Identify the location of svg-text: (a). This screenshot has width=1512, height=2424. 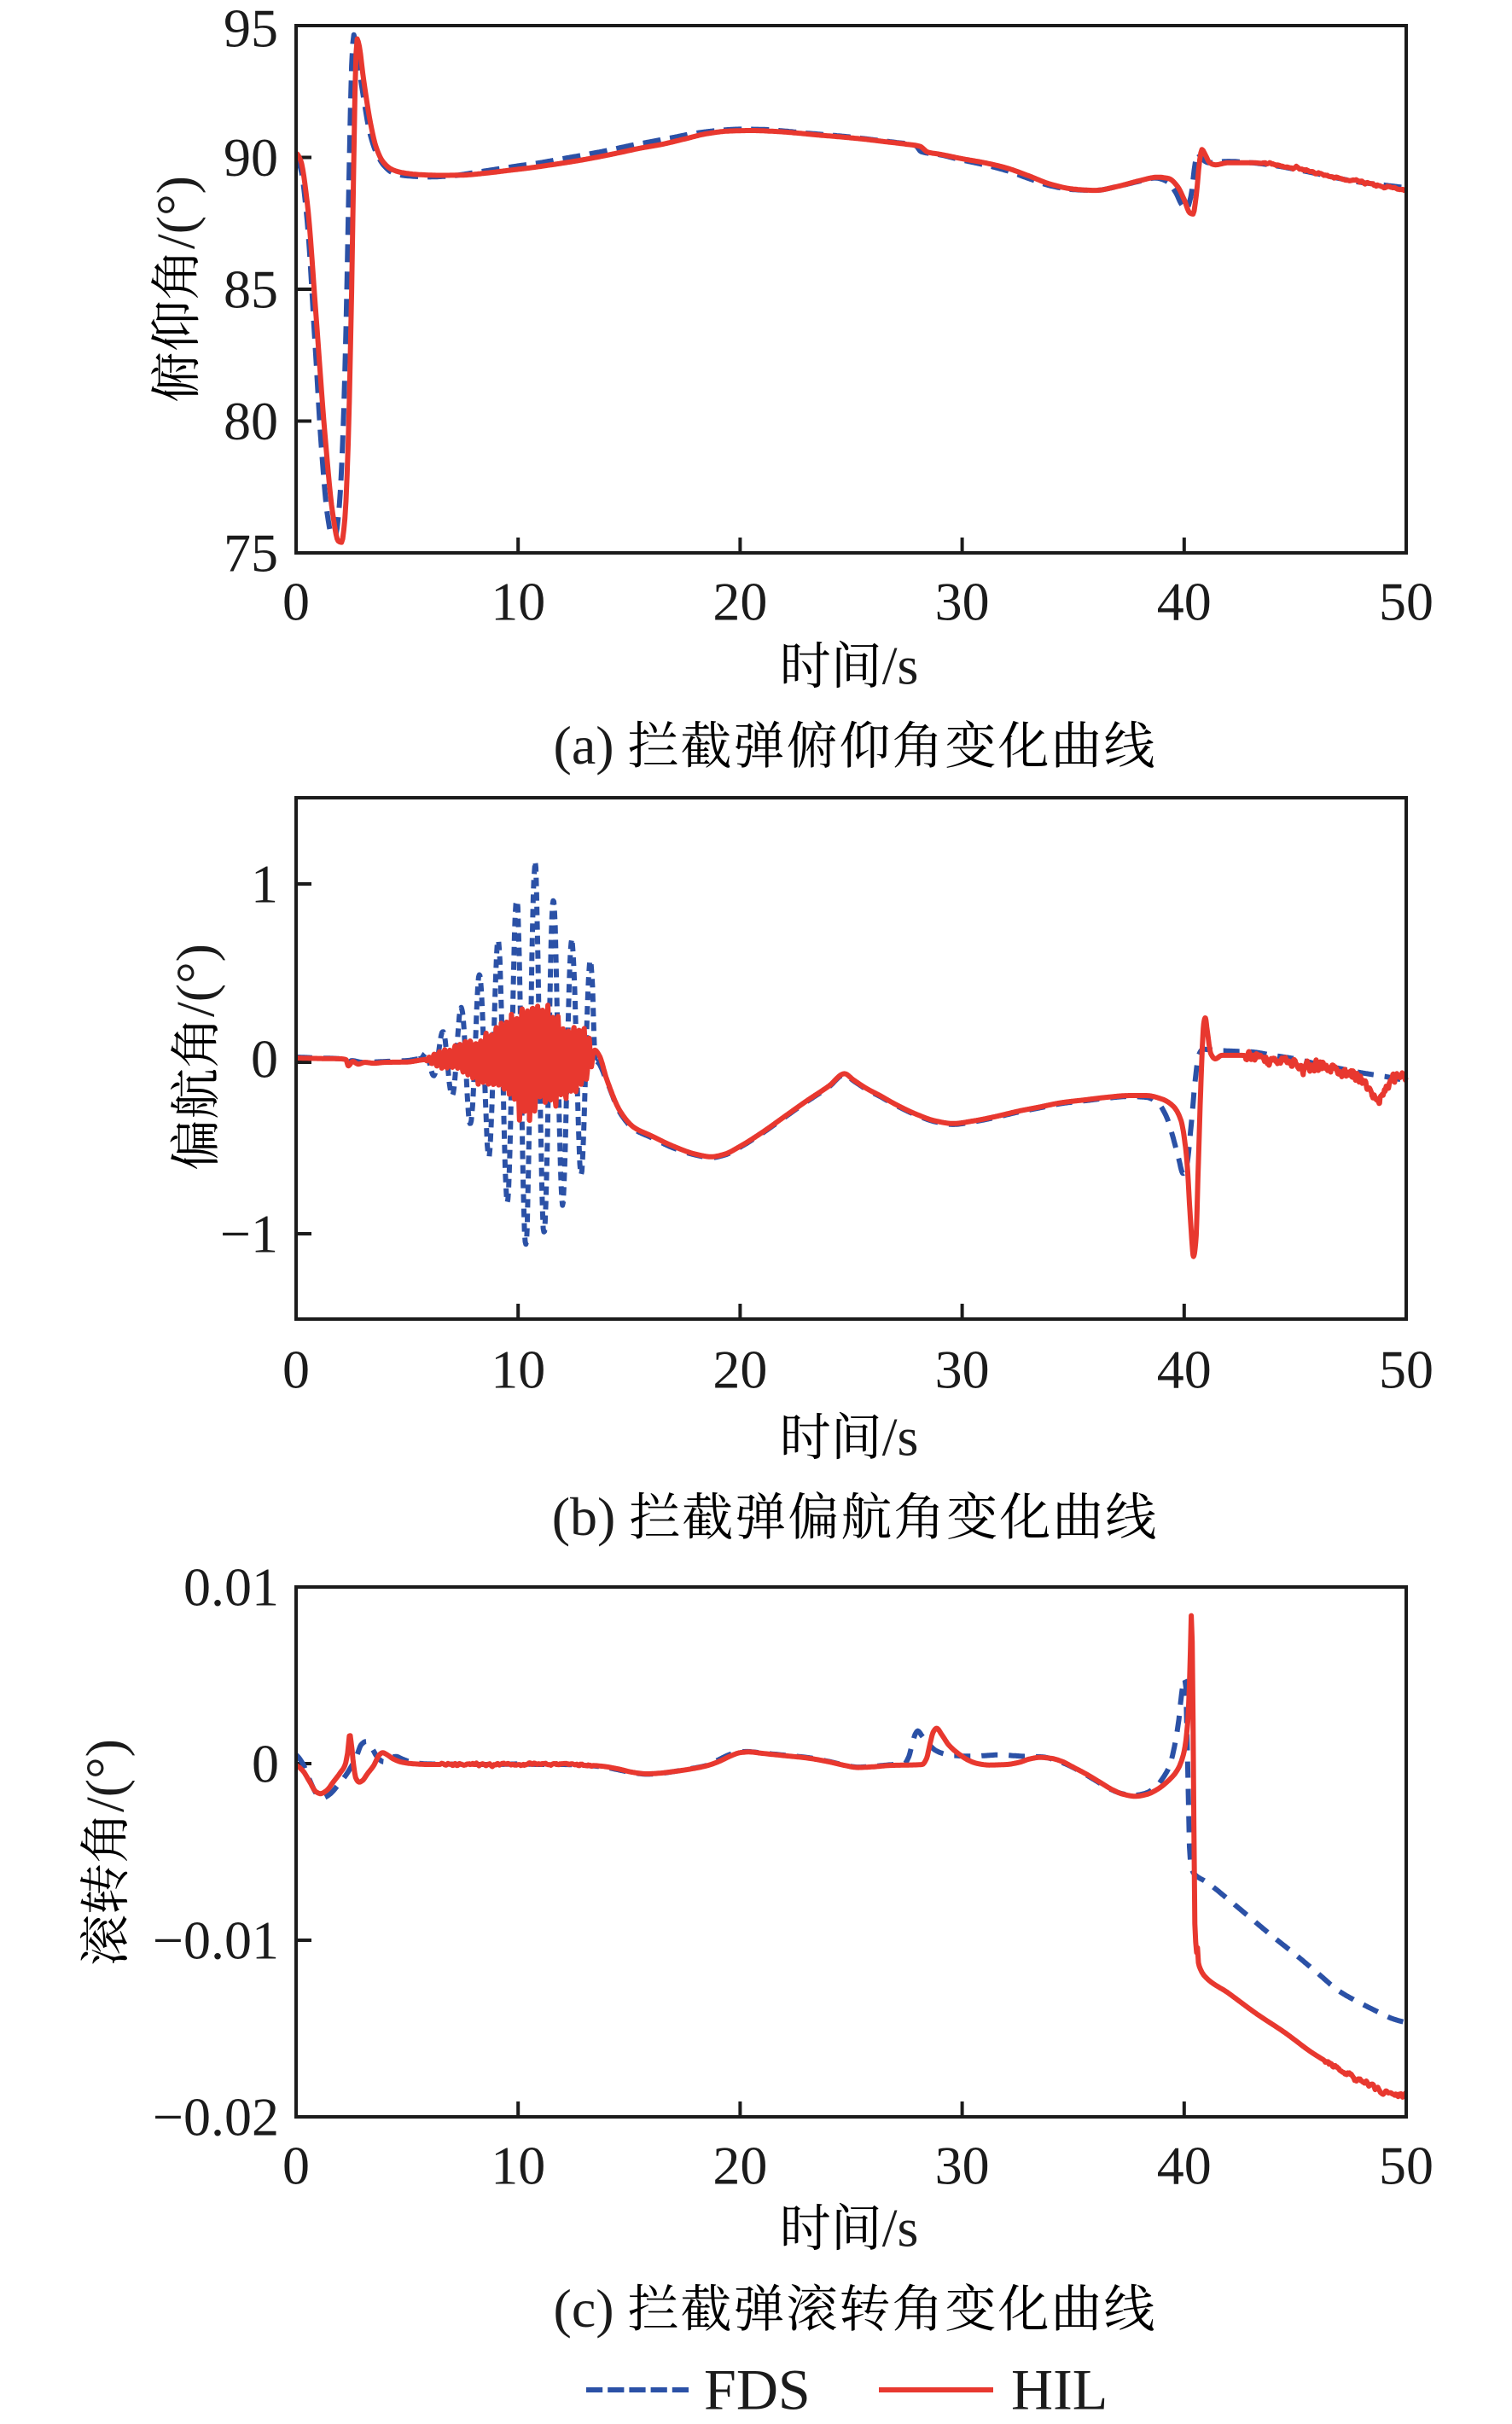
(584, 745).